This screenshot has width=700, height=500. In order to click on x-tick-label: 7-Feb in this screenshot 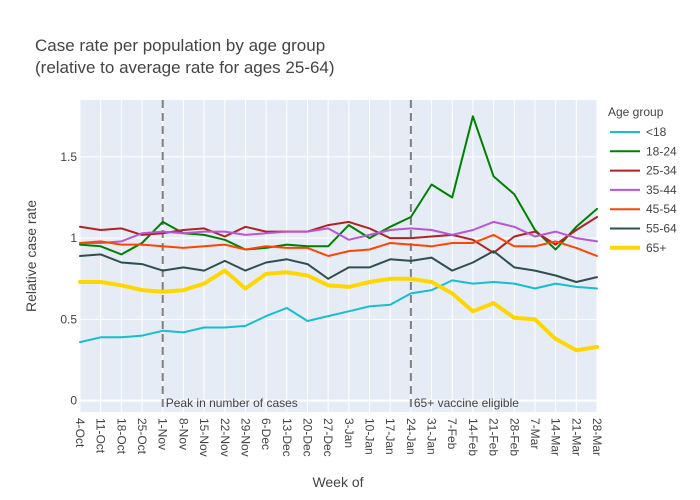, I will do `click(452, 434)`.